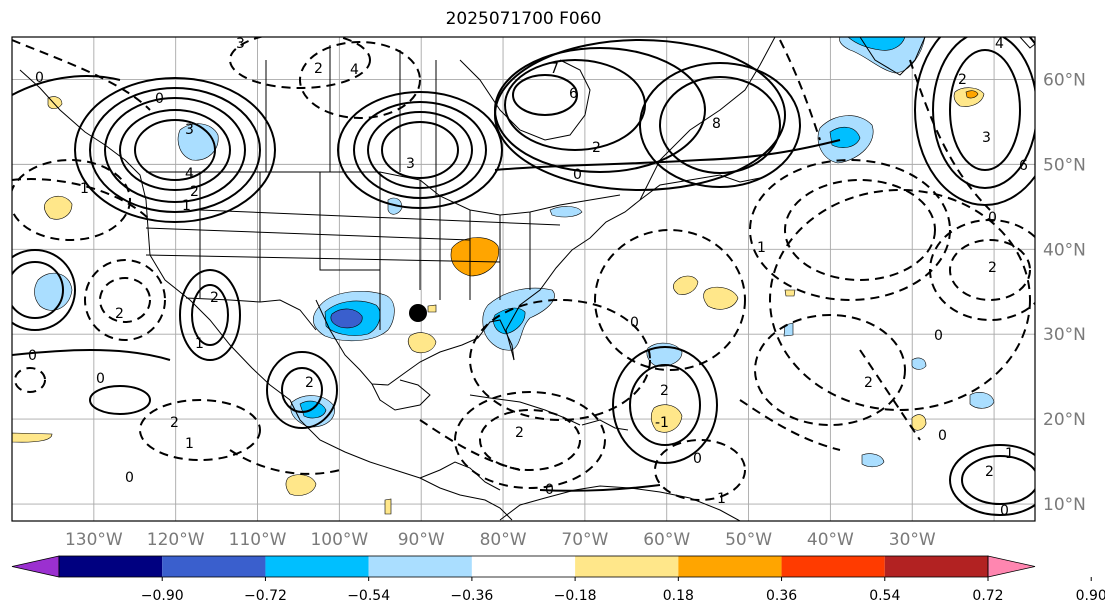 The image size is (1105, 615). What do you see at coordinates (265, 596) in the screenshot?
I see `colorbar-tick-label: −0.72` at bounding box center [265, 596].